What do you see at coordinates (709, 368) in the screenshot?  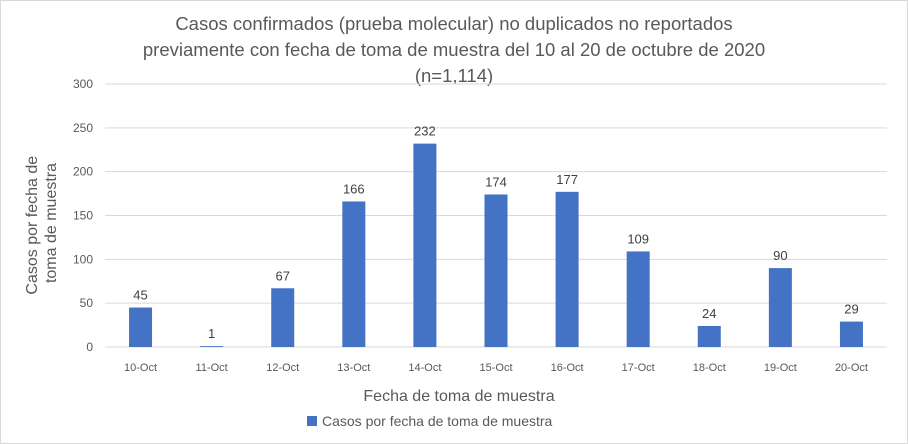 I see `x-tick-label: 18-Oct` at bounding box center [709, 368].